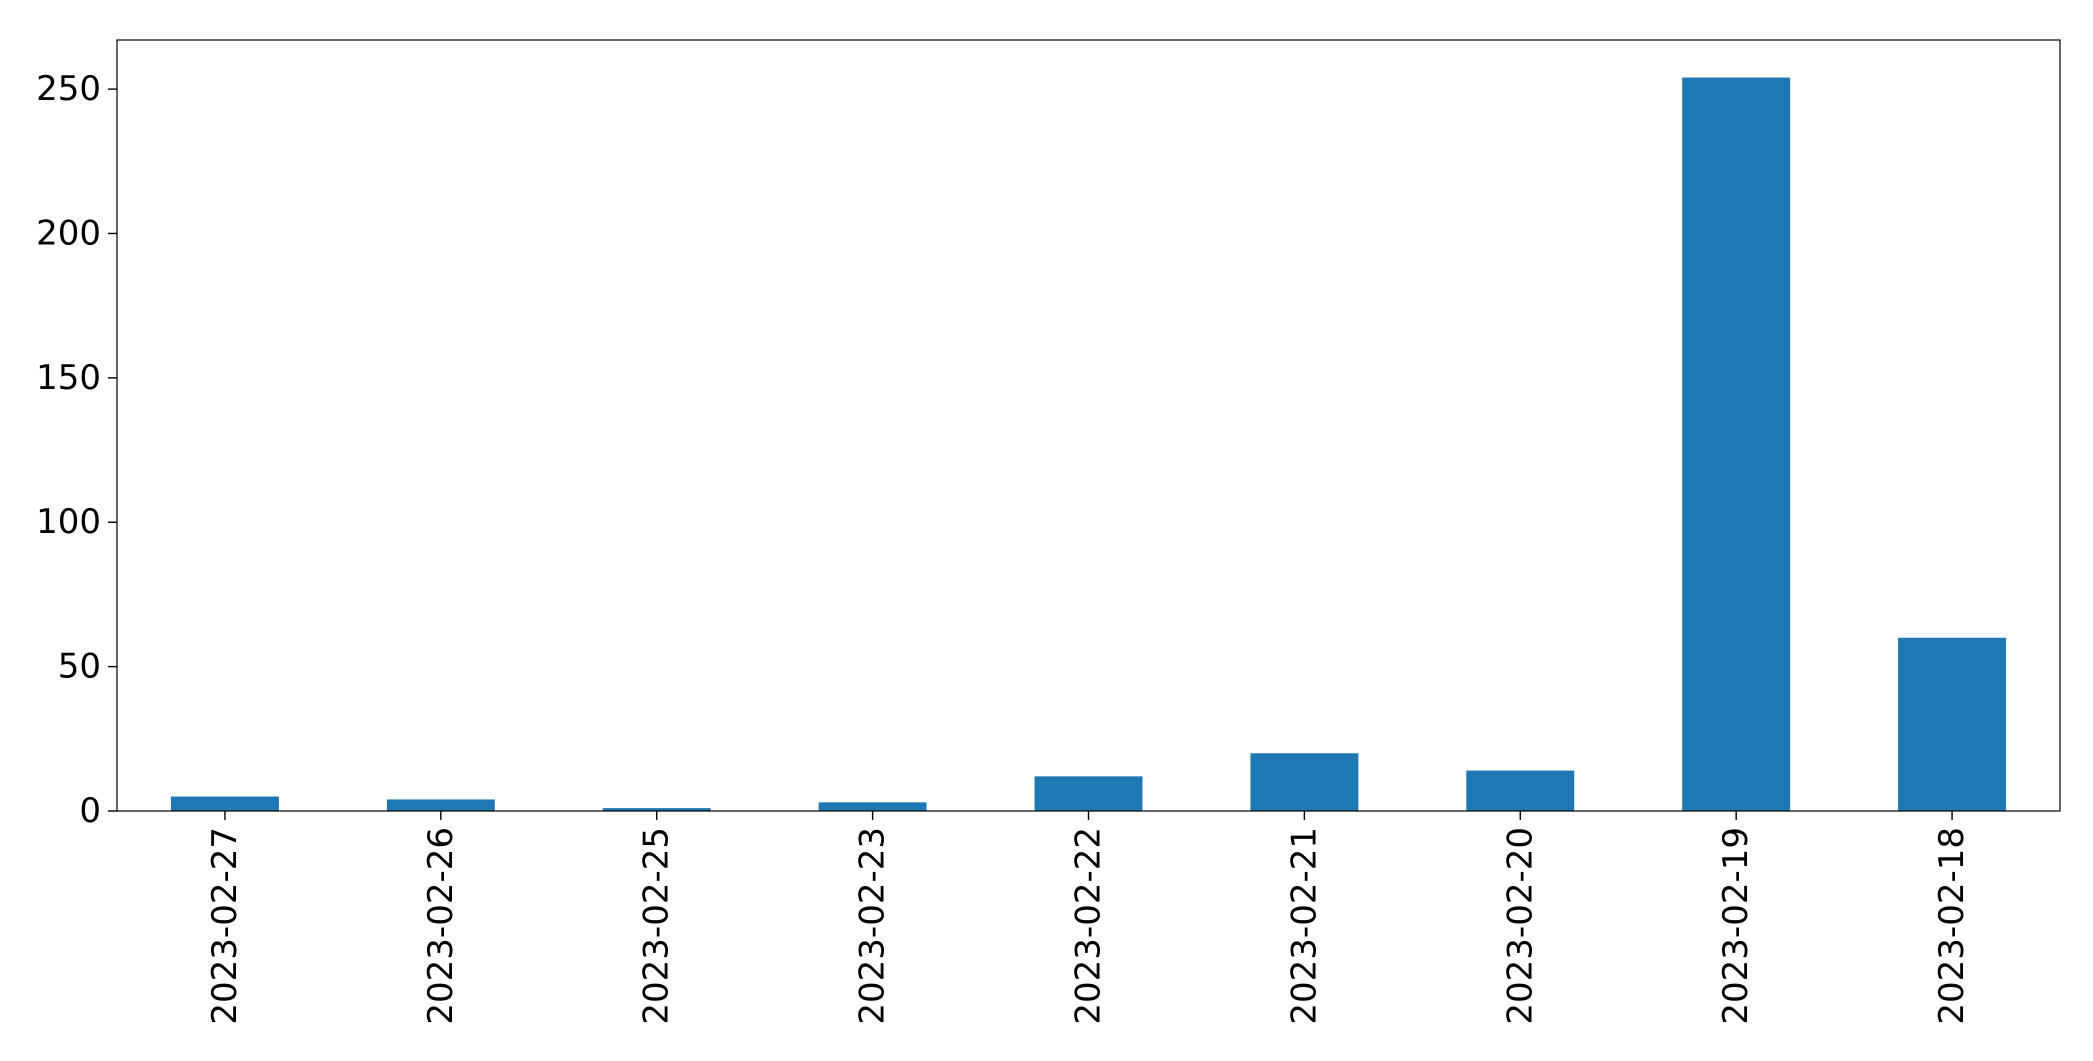 The height and width of the screenshot is (1061, 2093). I want to click on x-tick-label-2023-02-26: 2023-02-26, so click(441, 926).